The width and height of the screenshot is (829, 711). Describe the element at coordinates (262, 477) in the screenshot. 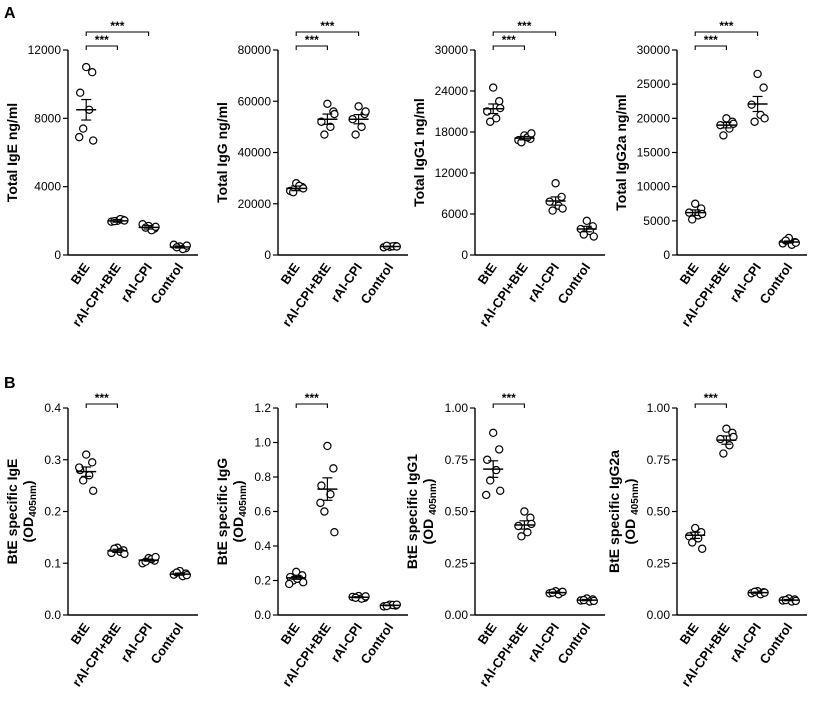

I see `y-tick-label: 0.8` at that location.